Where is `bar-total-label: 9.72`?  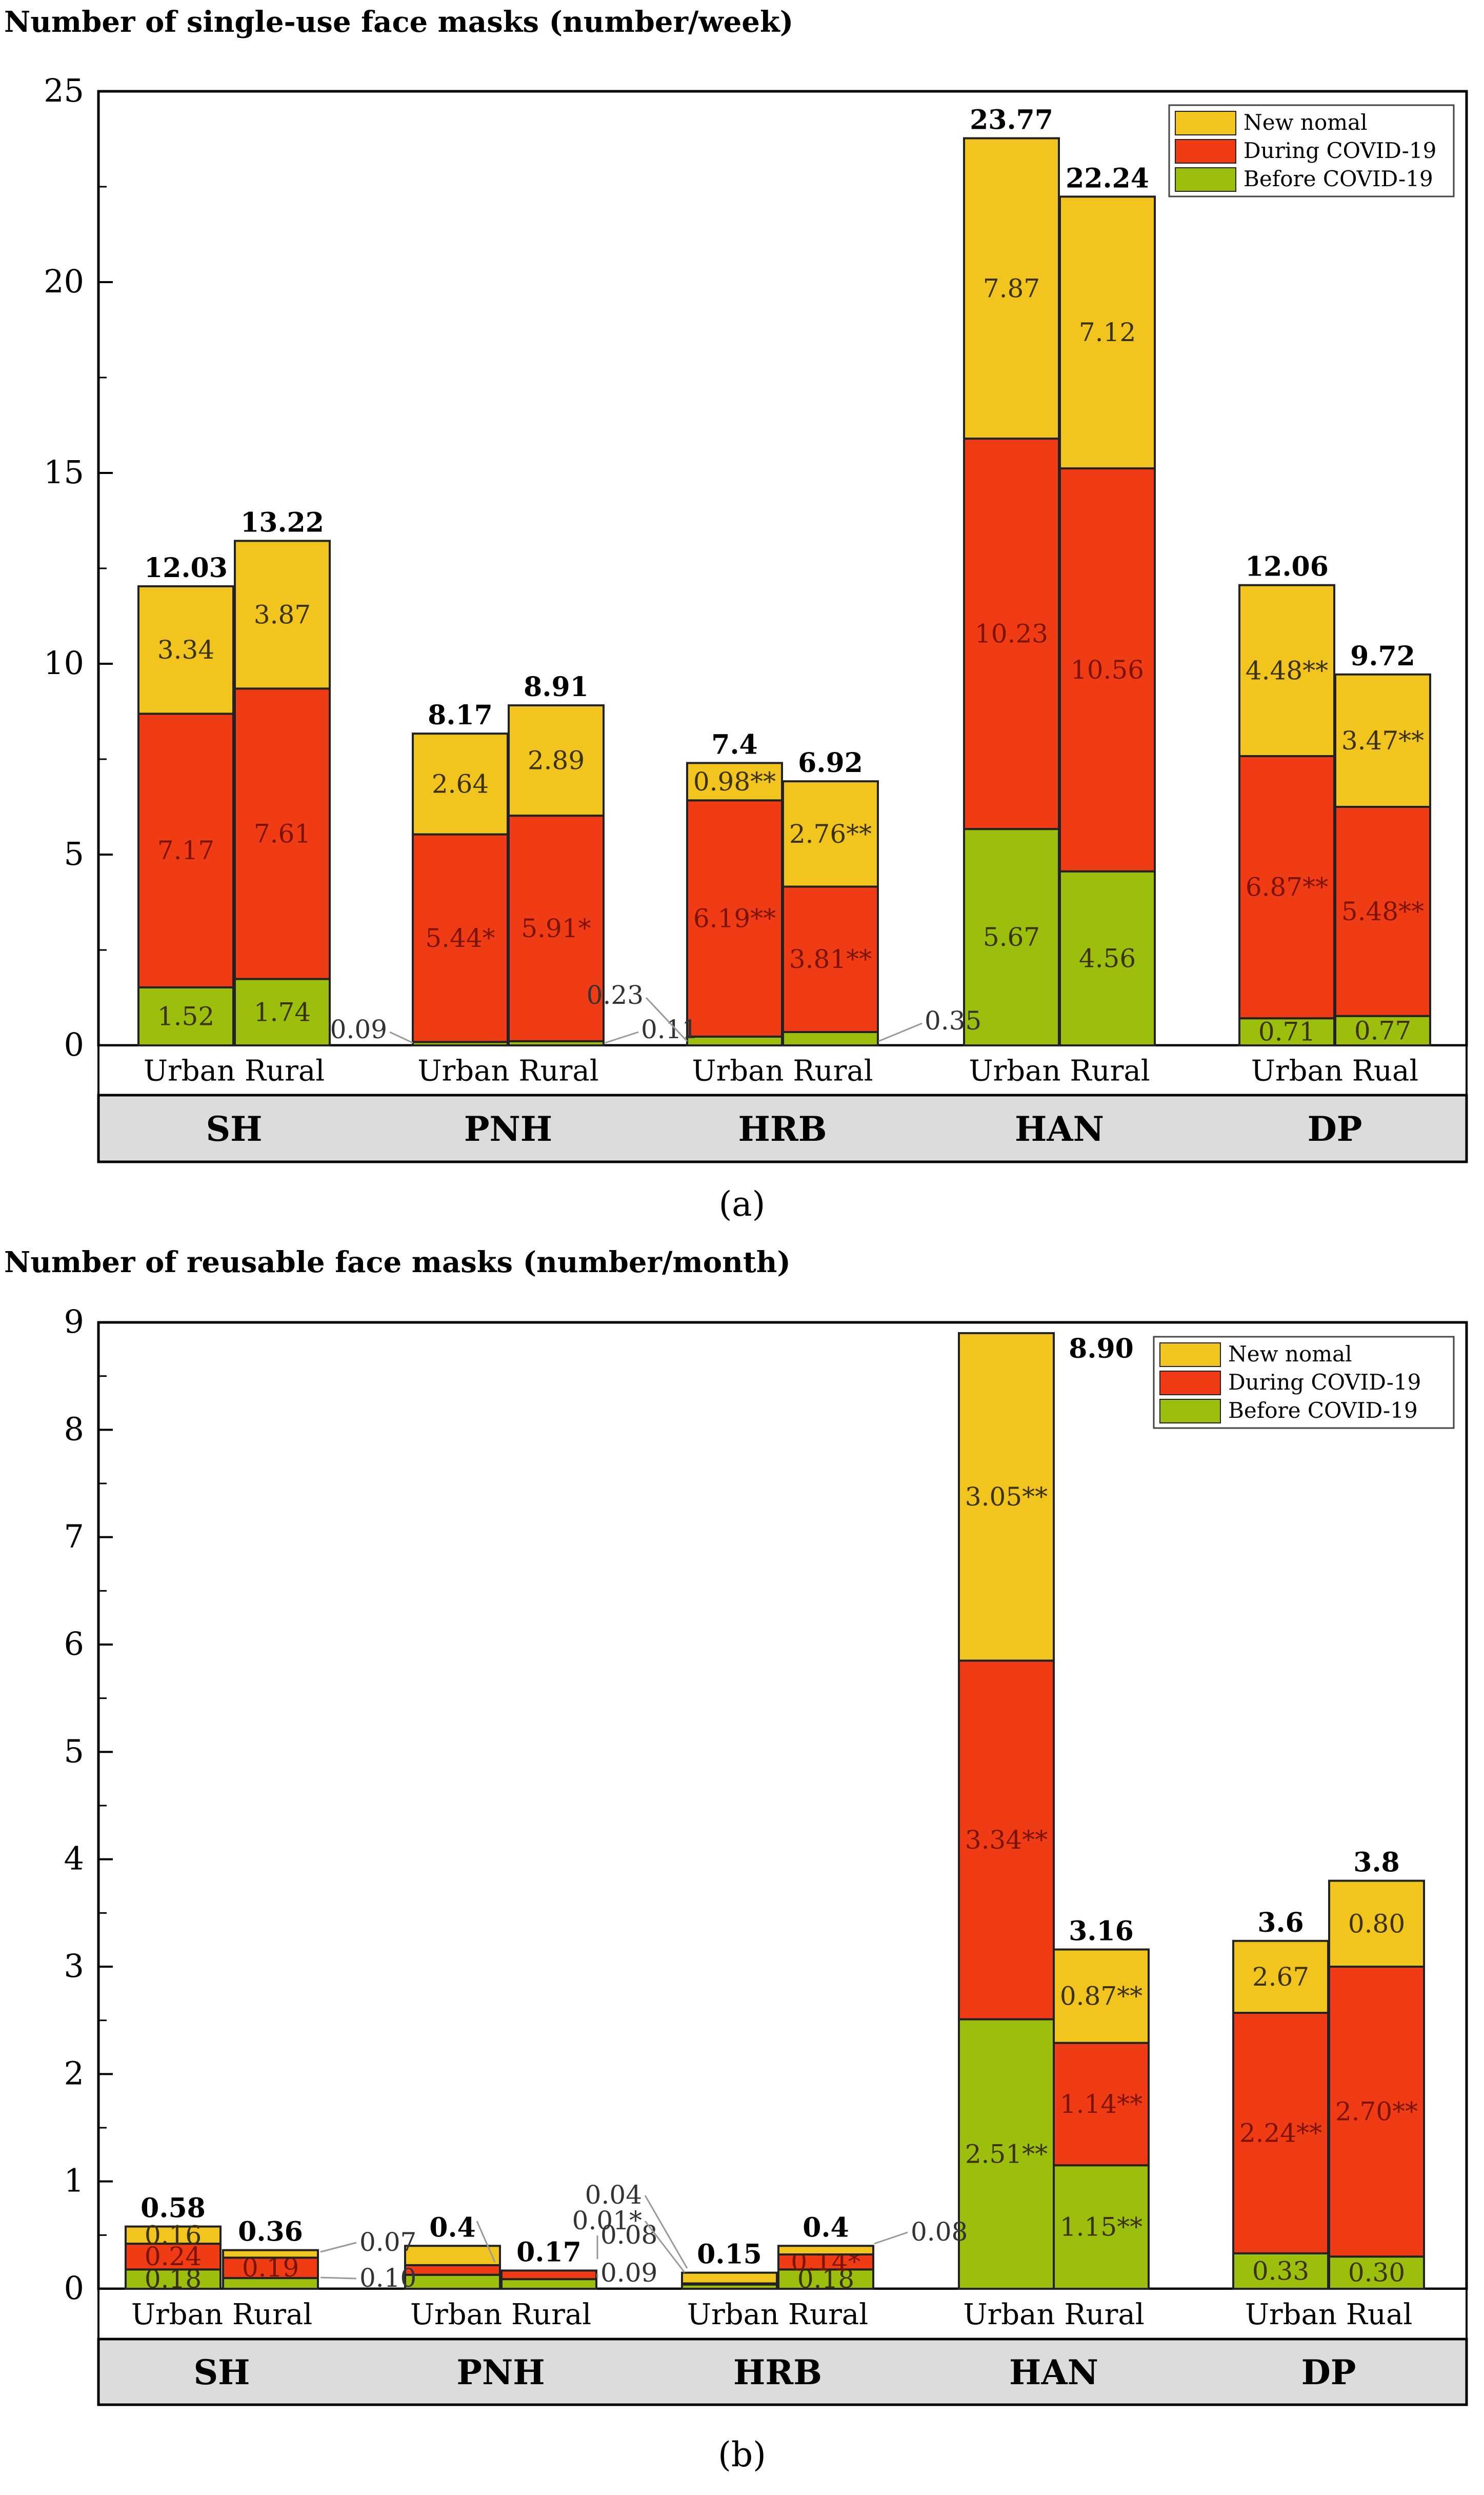
bar-total-label: 9.72 is located at coordinates (1382, 656).